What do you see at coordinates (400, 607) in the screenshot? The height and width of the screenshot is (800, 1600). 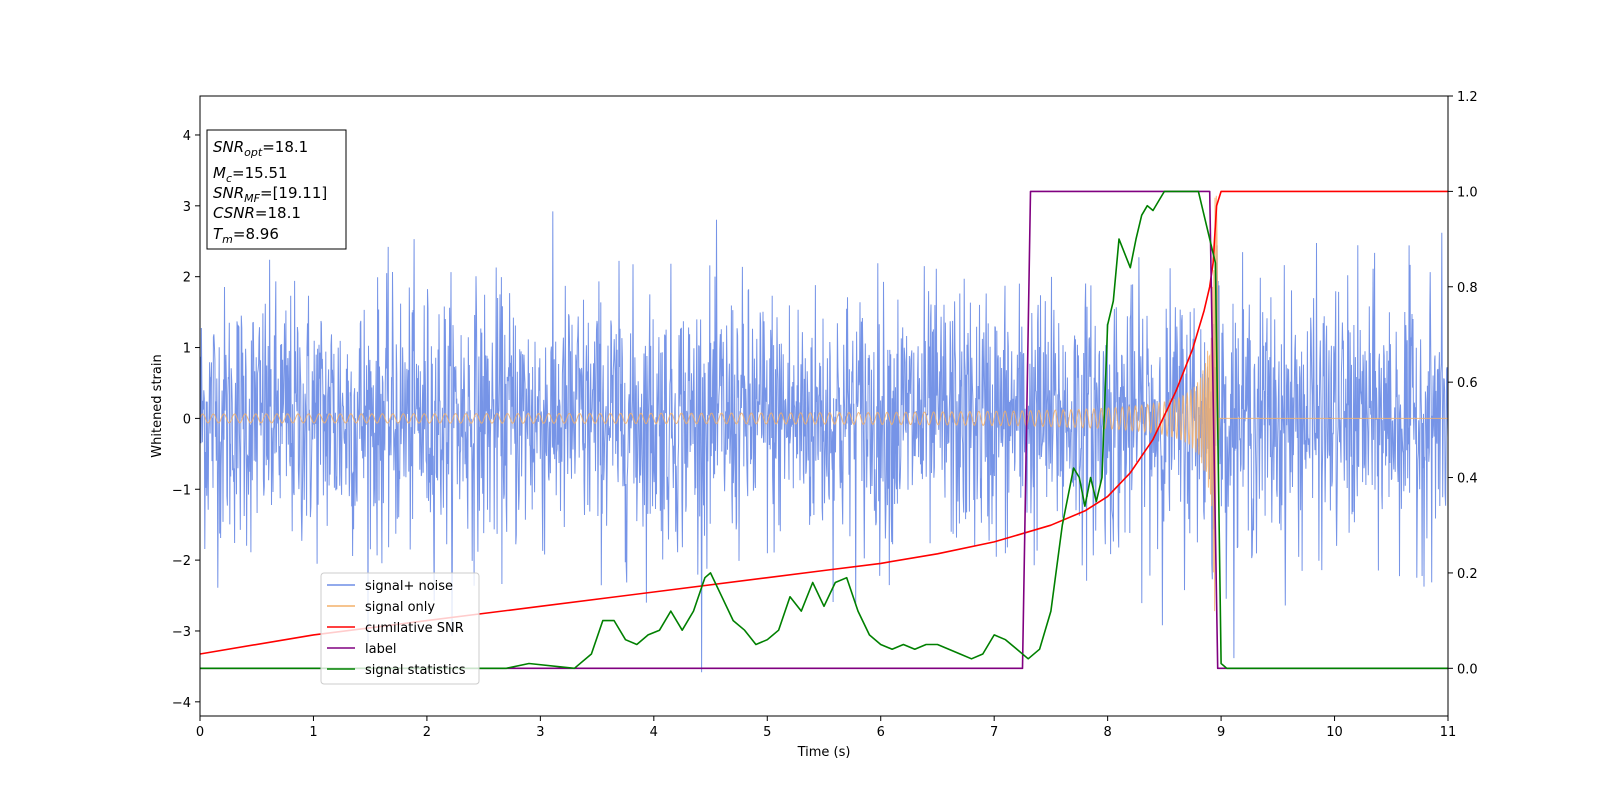 I see `legend-label-signal-only: signal only` at bounding box center [400, 607].